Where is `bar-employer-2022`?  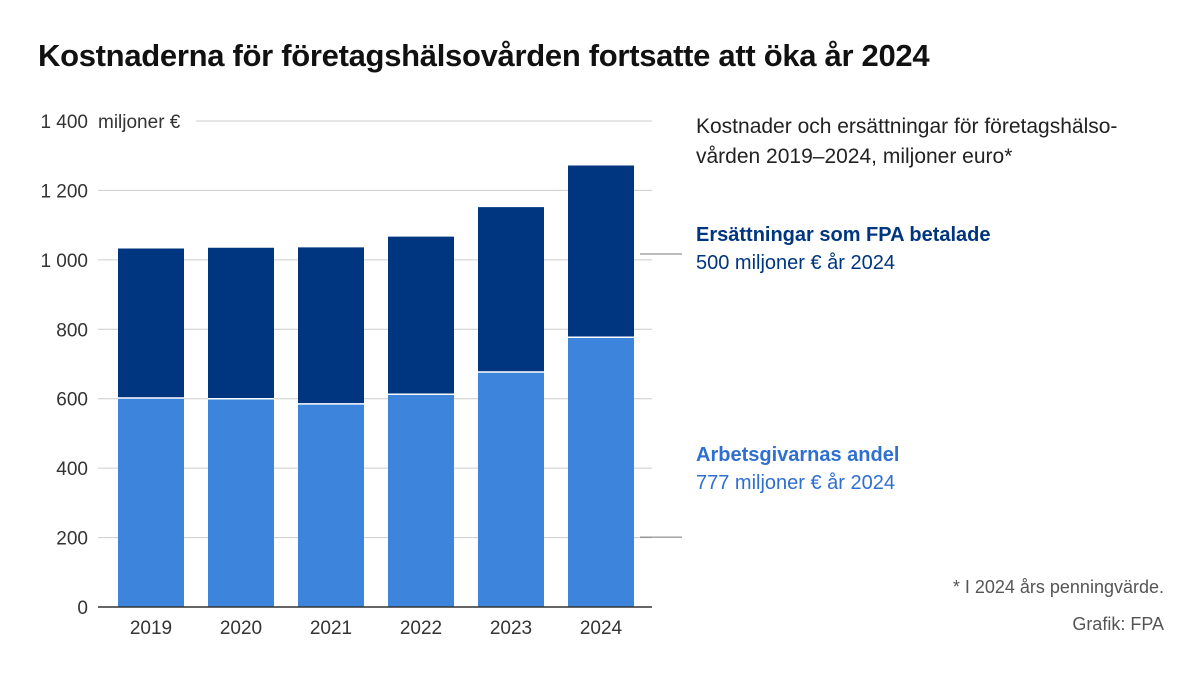
bar-employer-2022 is located at coordinates (421, 500).